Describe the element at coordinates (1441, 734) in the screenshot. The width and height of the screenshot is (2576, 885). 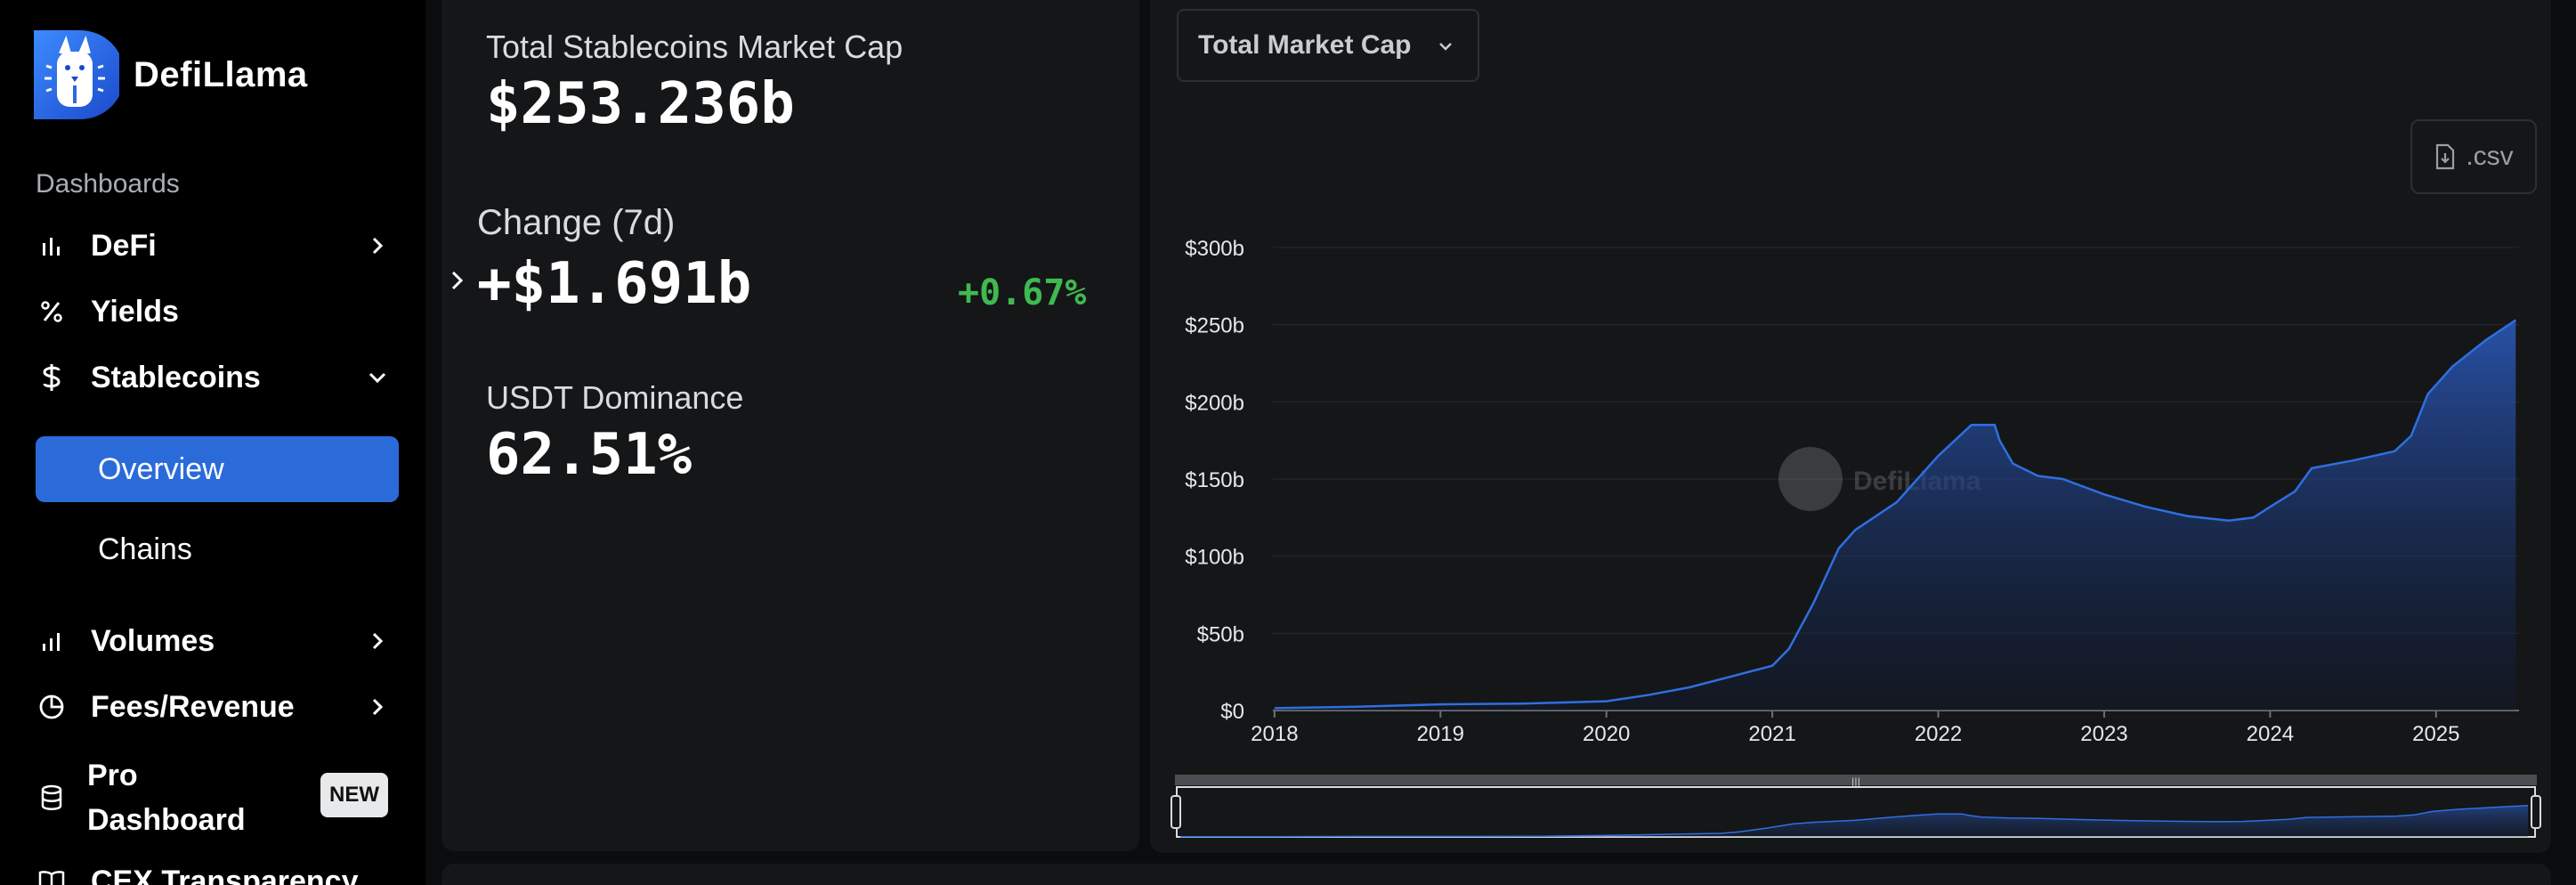
I see `x-tick-label: 2019` at that location.